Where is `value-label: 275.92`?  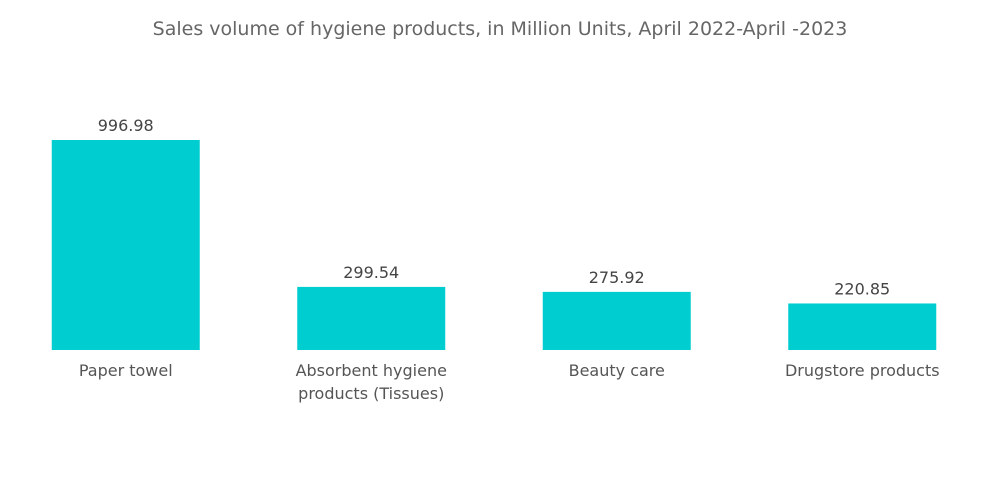 value-label: 275.92 is located at coordinates (617, 277).